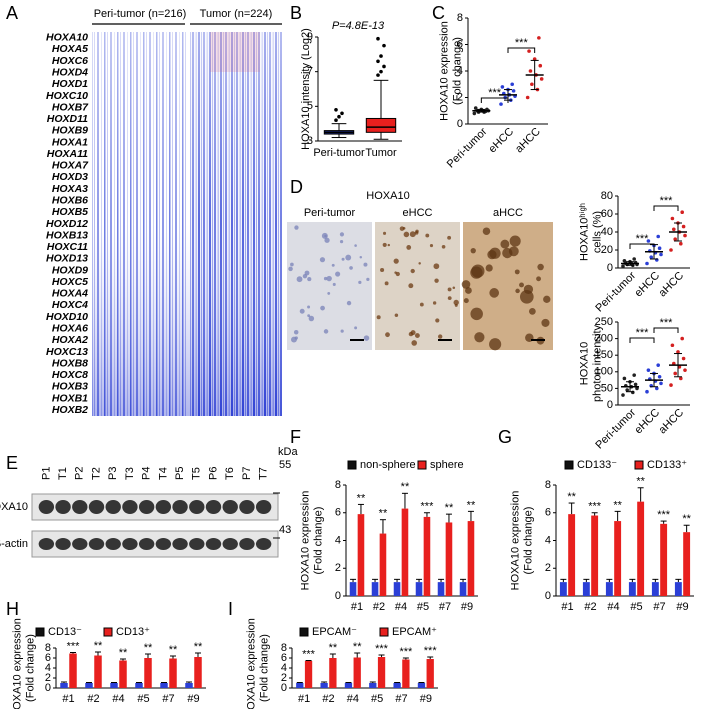 The width and height of the screenshot is (709, 709). What do you see at coordinates (682, 607) in the screenshot?
I see `x-tick-label: #9` at bounding box center [682, 607].